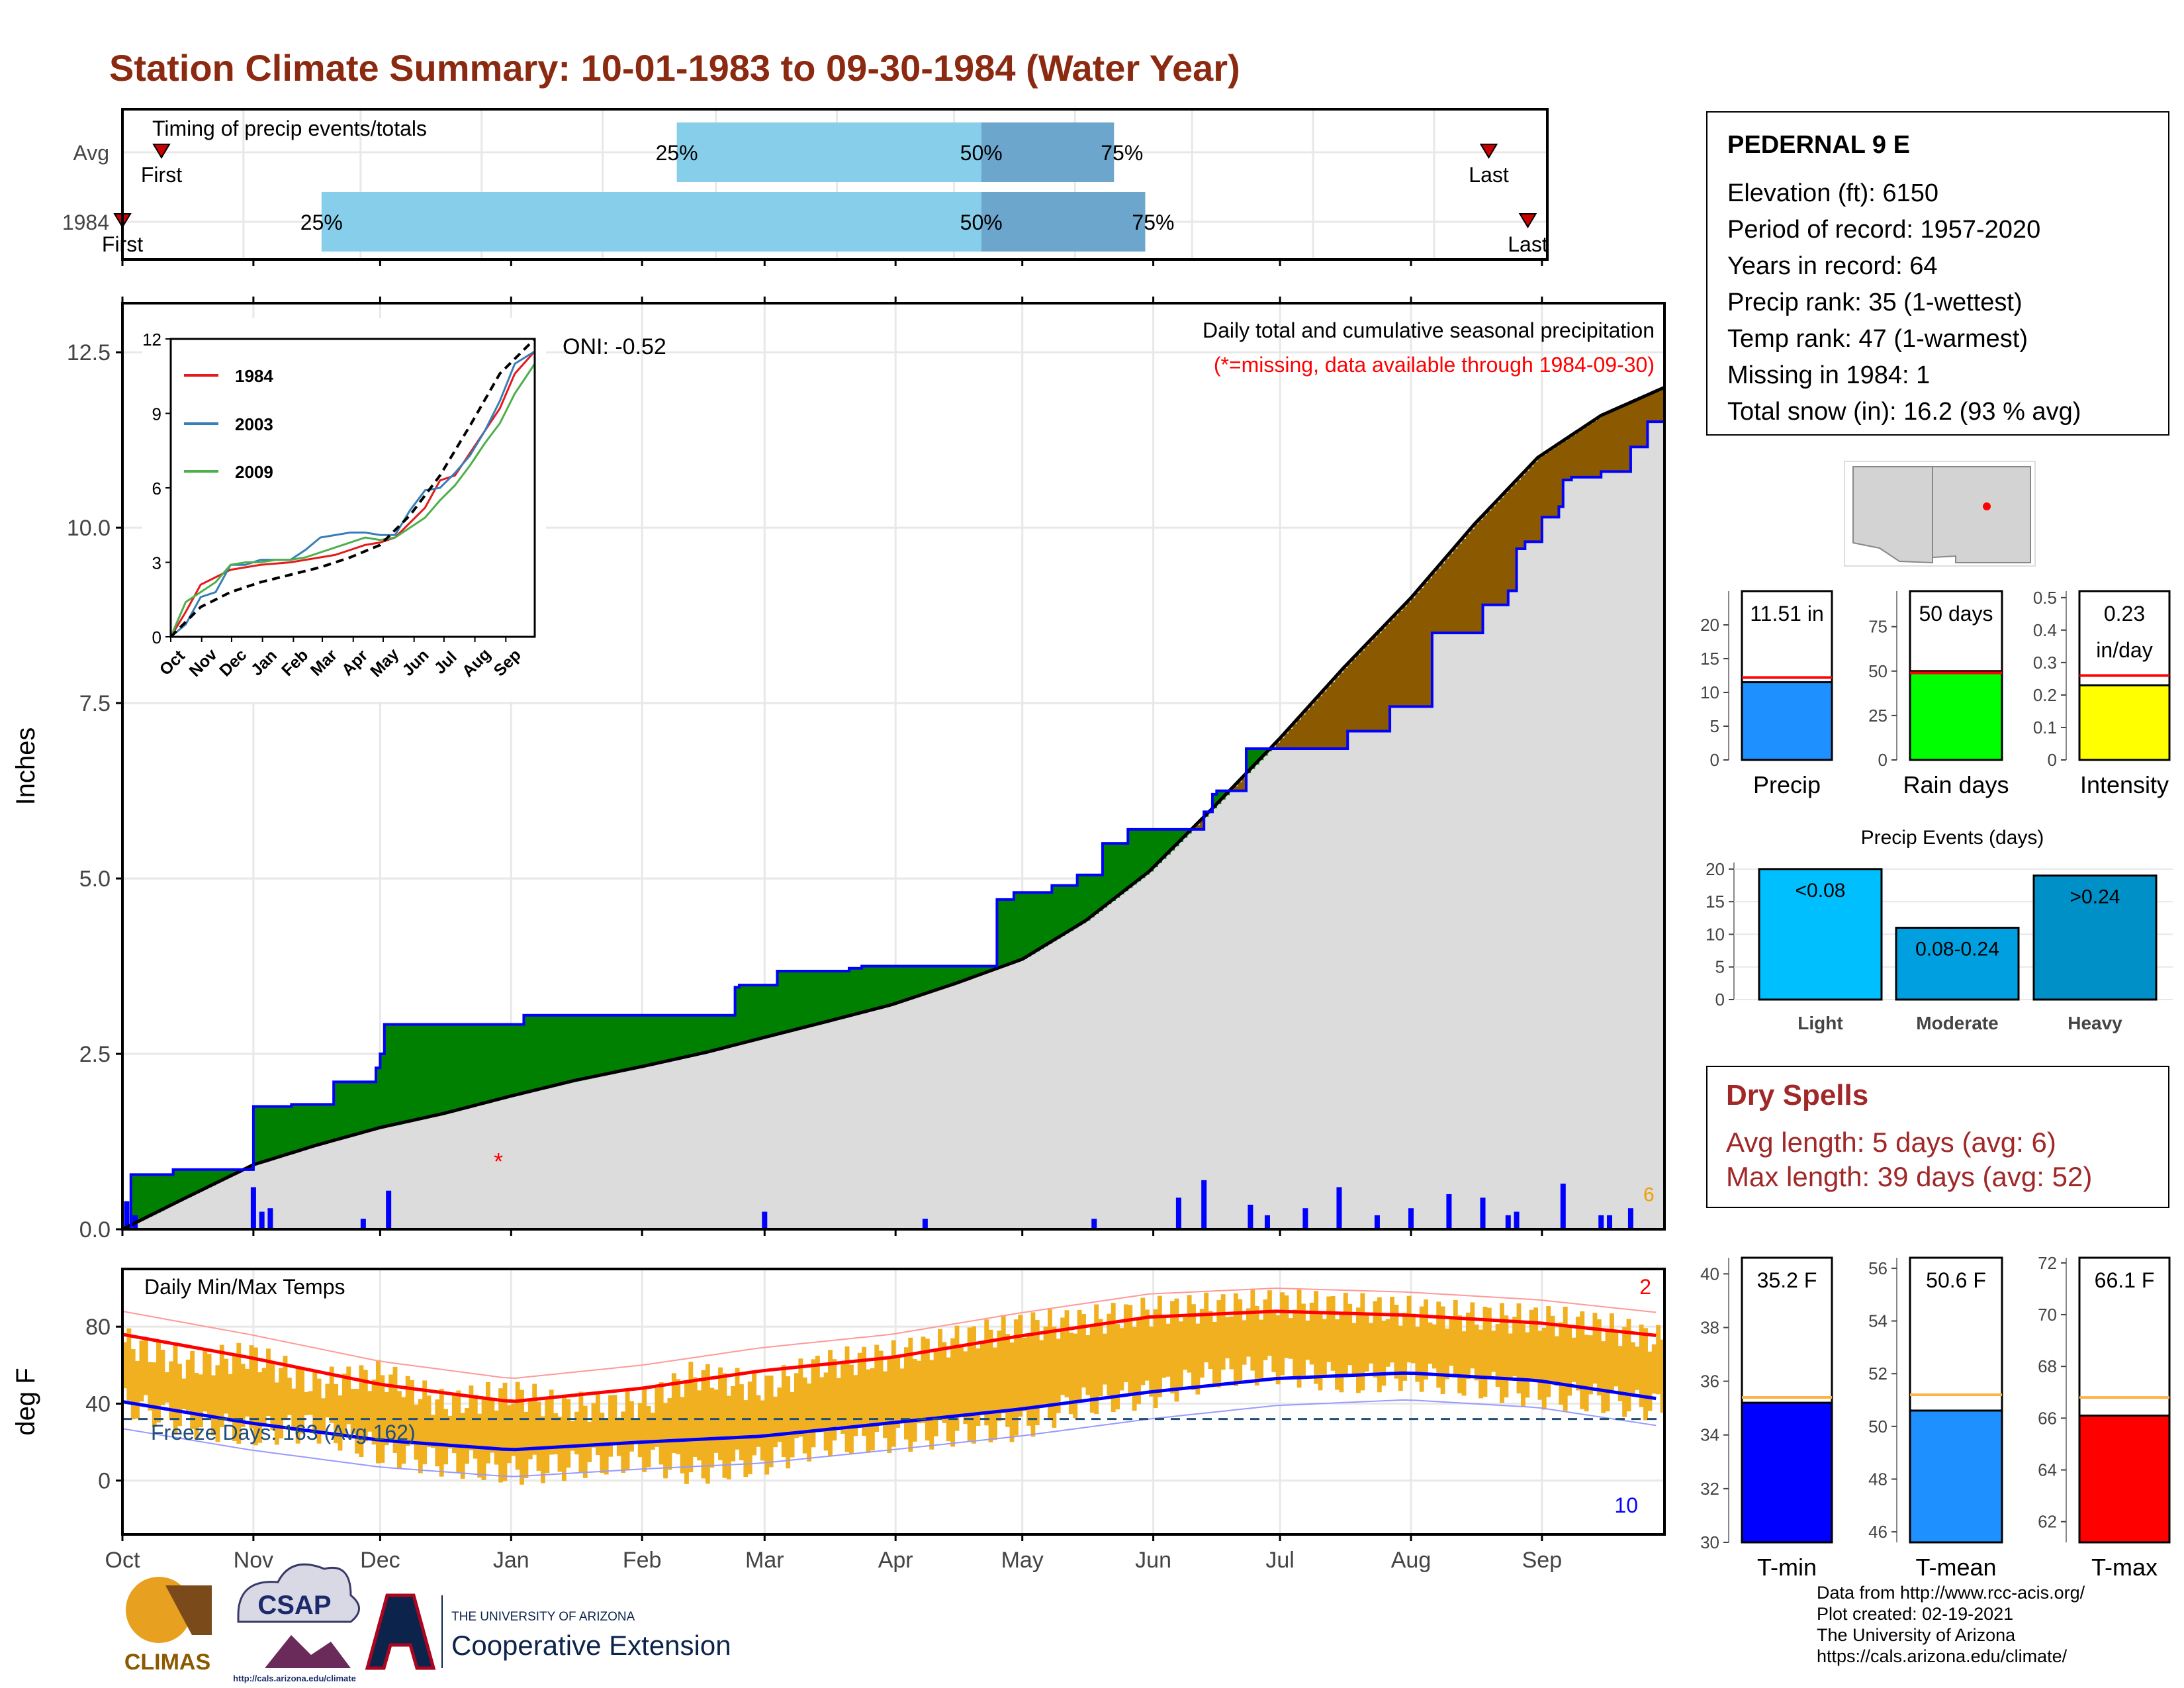 The height and width of the screenshot is (1688, 2184). Describe the element at coordinates (981, 153) in the screenshot. I see `timing-p50-label: 50%` at that location.